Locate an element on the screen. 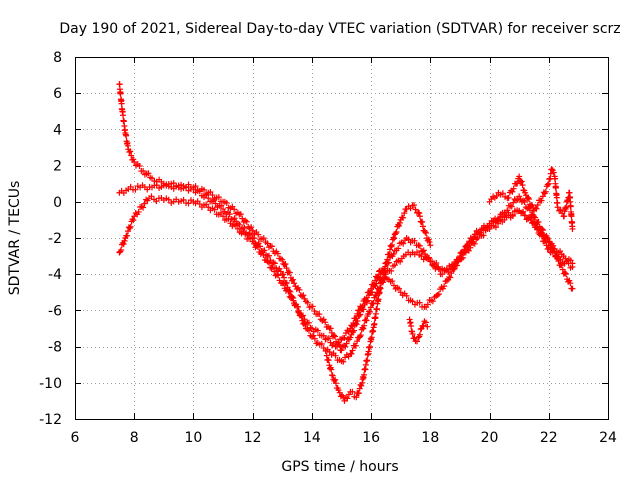  y-tick-label: 4 is located at coordinates (57, 130).